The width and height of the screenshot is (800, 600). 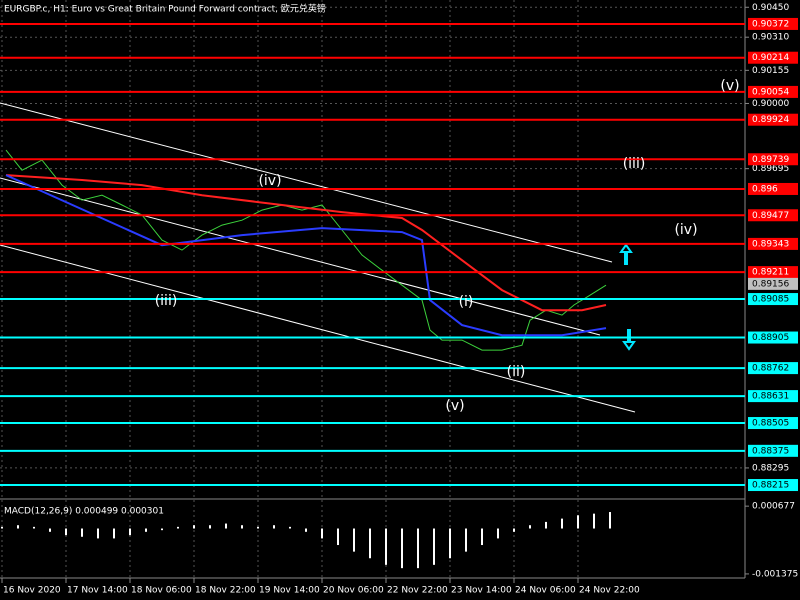 I want to click on level-label: 0.89924, so click(x=770, y=120).